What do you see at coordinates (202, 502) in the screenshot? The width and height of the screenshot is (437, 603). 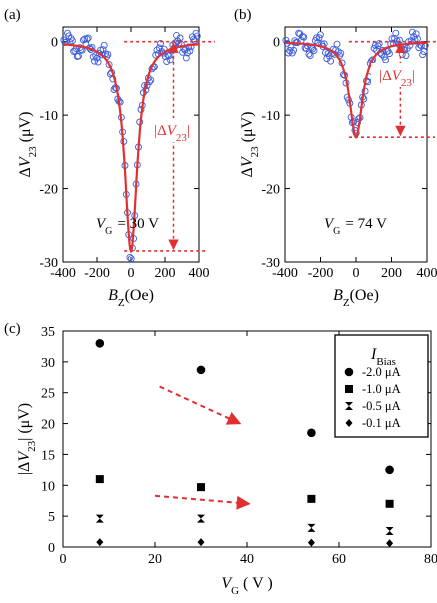 I see `trend-arrow` at bounding box center [202, 502].